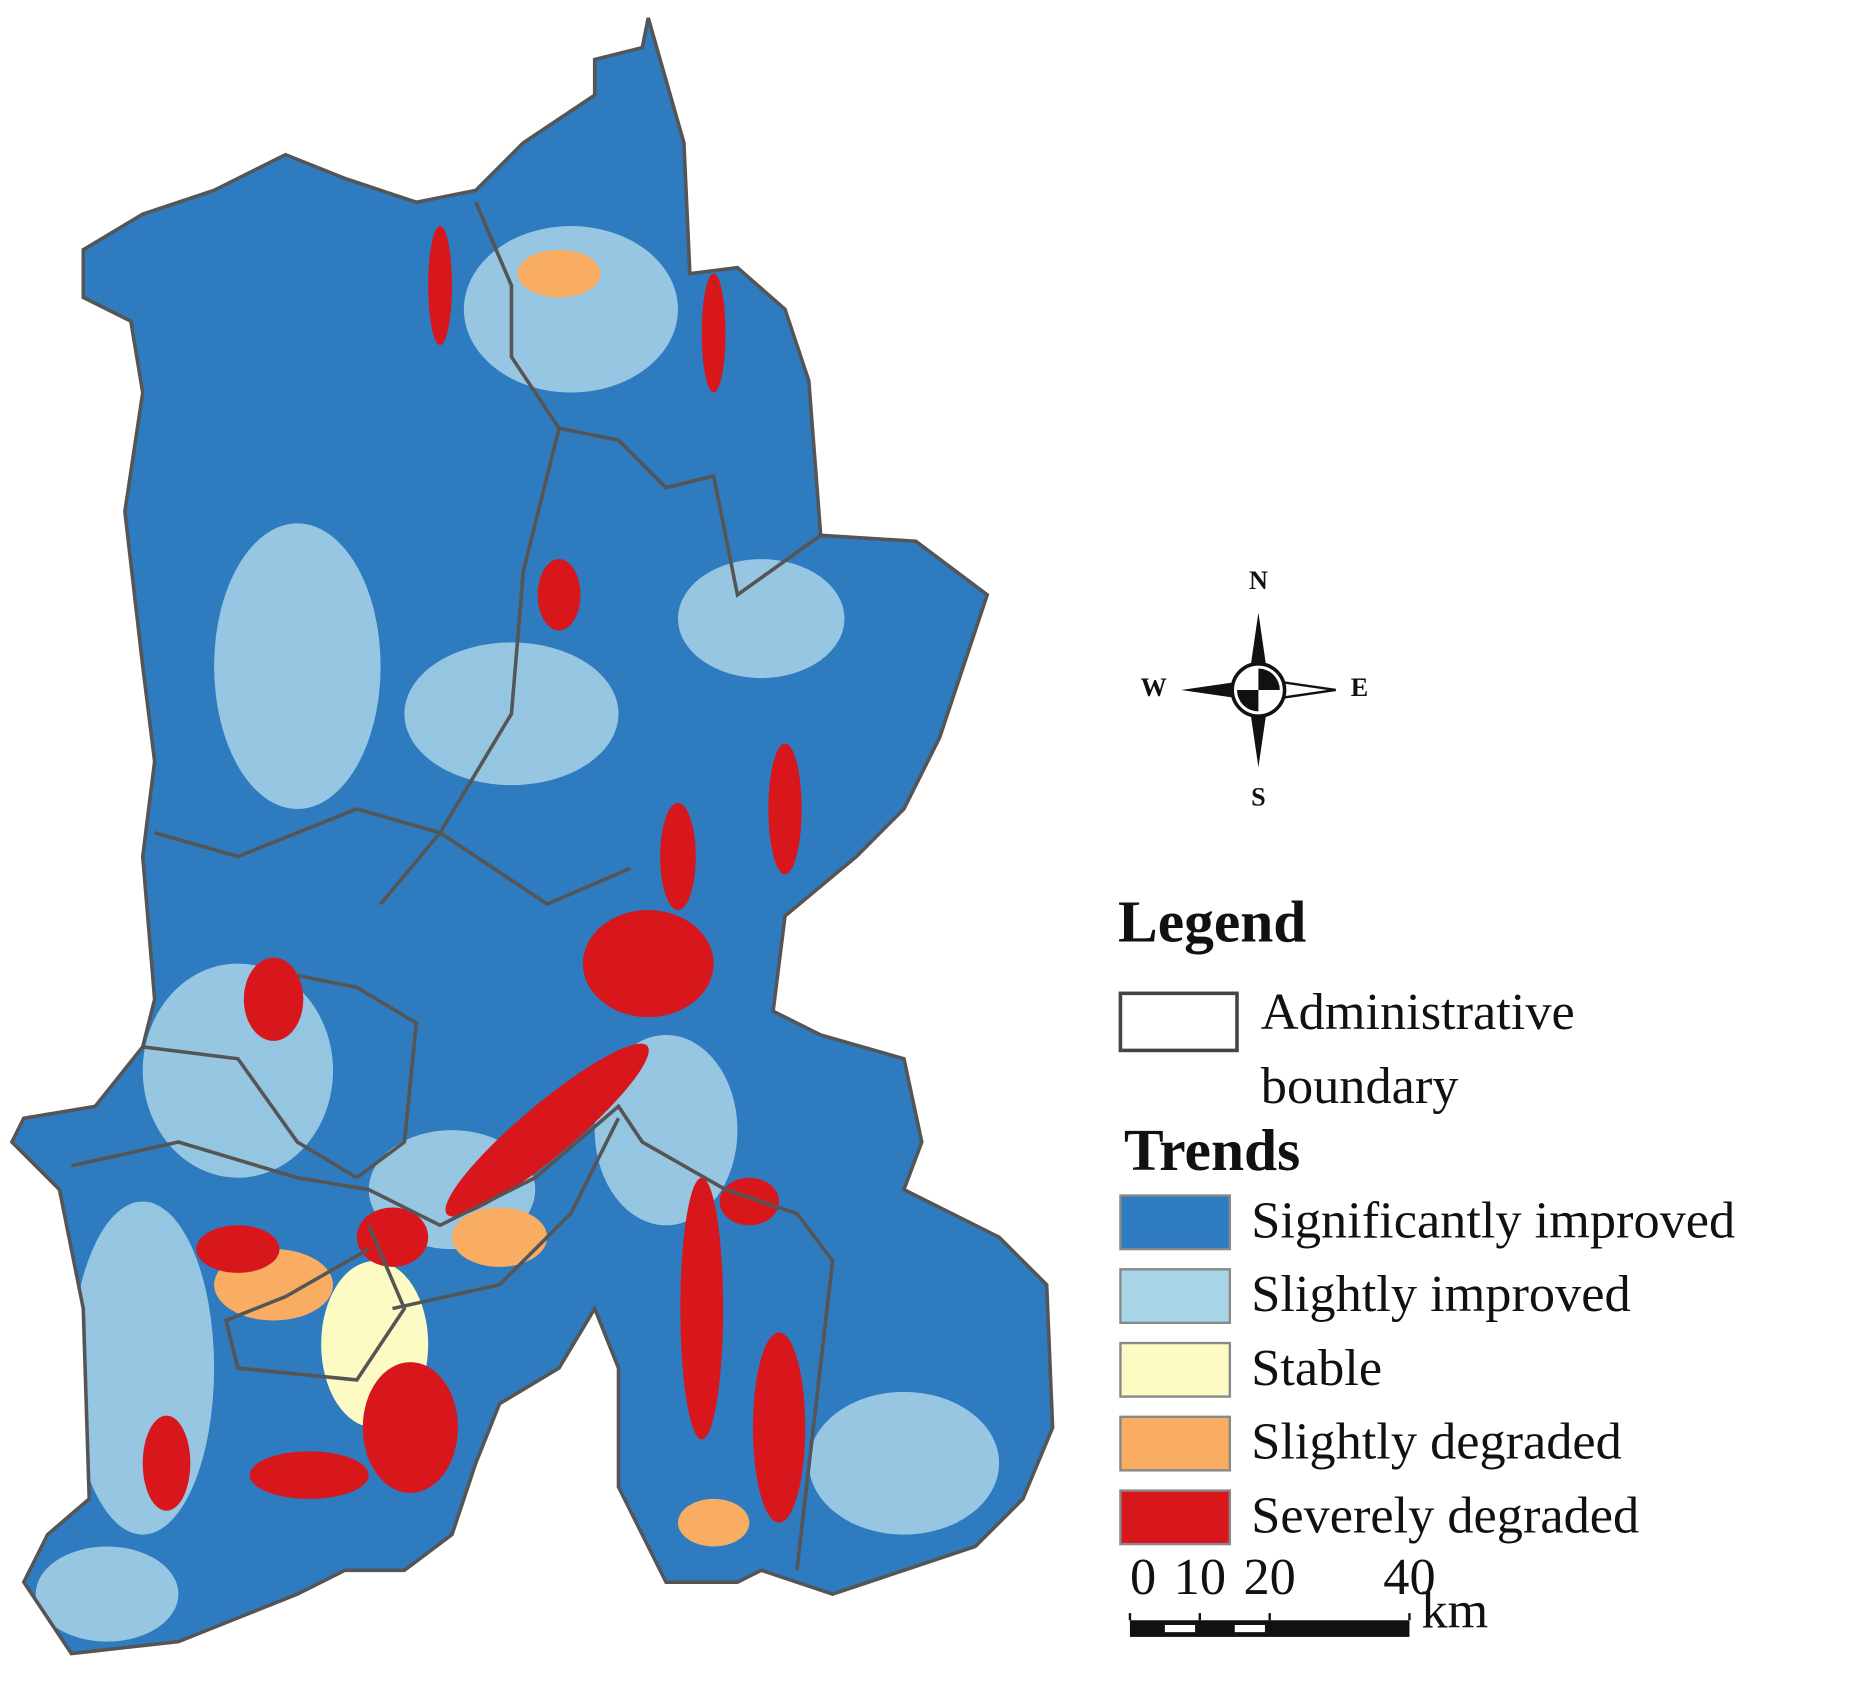 This screenshot has width=1865, height=1694. Describe the element at coordinates (1200, 1577) in the screenshot. I see `scale-tick-label: 10` at that location.